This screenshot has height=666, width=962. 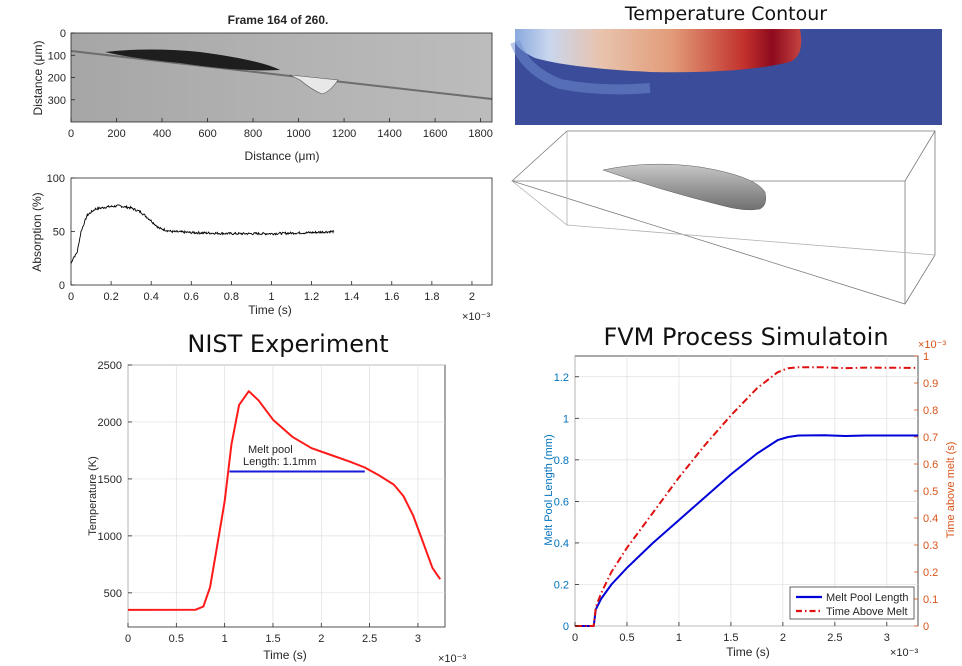 What do you see at coordinates (930, 492) in the screenshot?
I see `fvm-ytick-right-label: 0.5` at bounding box center [930, 492].